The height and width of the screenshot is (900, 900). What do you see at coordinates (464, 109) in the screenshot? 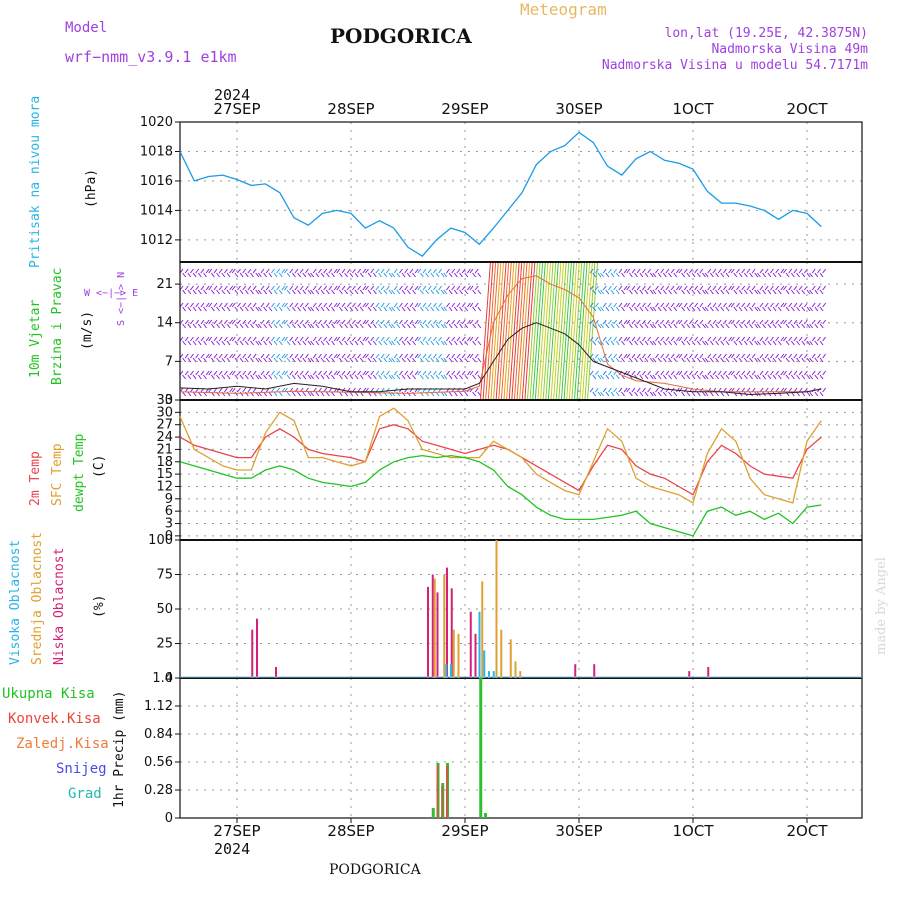
I see `x-day-label-top: 29SEP` at bounding box center [464, 109].